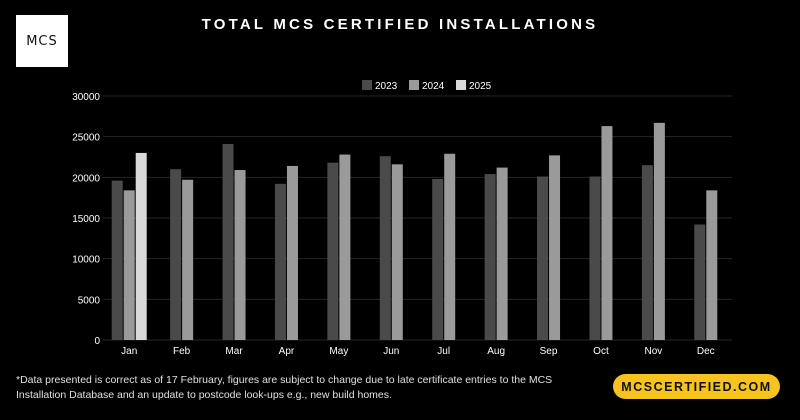 The image size is (800, 420). Describe the element at coordinates (549, 351) in the screenshot. I see `x-tick-label: Sep` at that location.